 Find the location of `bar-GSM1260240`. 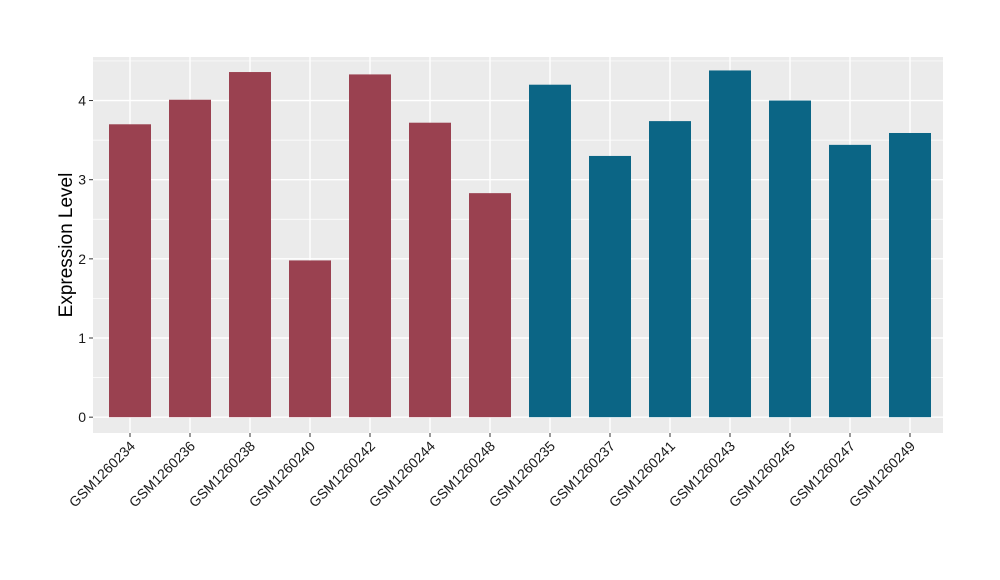

bar-GSM1260240 is located at coordinates (310, 339).